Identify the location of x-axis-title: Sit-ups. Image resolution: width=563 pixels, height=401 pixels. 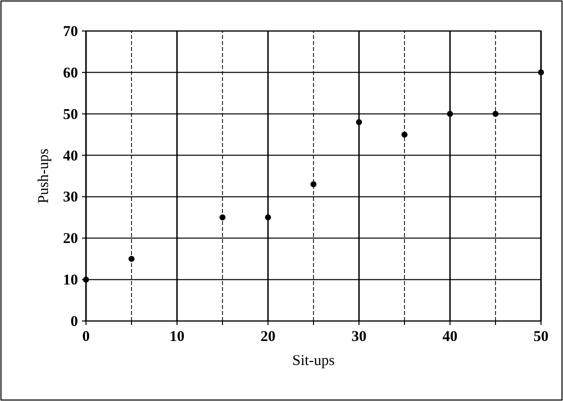
(313, 361).